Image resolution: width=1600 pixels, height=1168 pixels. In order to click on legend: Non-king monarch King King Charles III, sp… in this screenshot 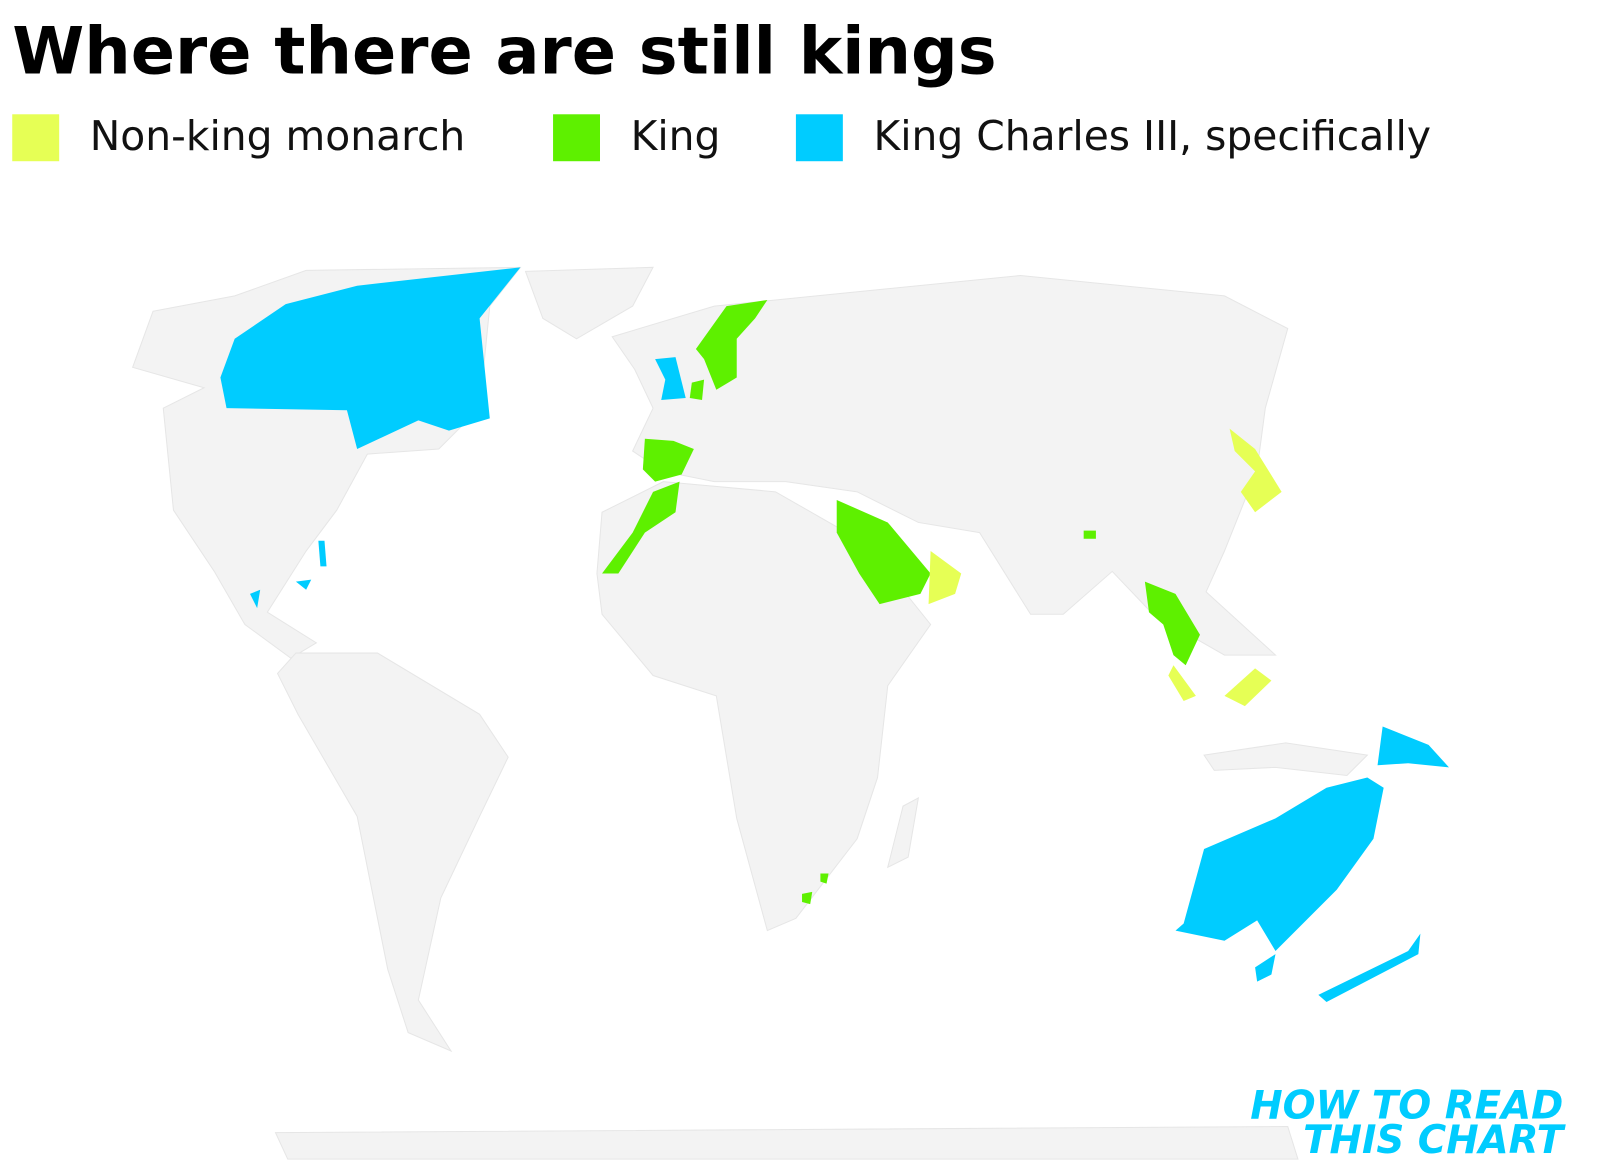, I will do `click(721, 137)`.